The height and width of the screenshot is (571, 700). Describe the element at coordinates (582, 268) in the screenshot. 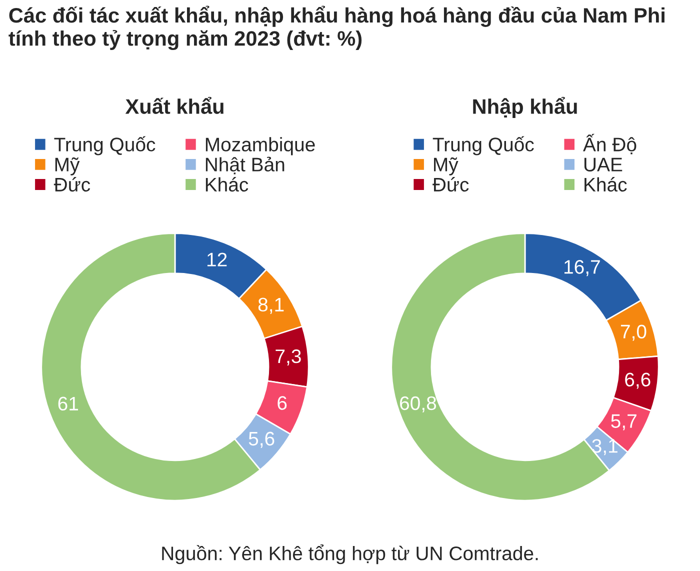

I see `data-label: 16,7` at that location.